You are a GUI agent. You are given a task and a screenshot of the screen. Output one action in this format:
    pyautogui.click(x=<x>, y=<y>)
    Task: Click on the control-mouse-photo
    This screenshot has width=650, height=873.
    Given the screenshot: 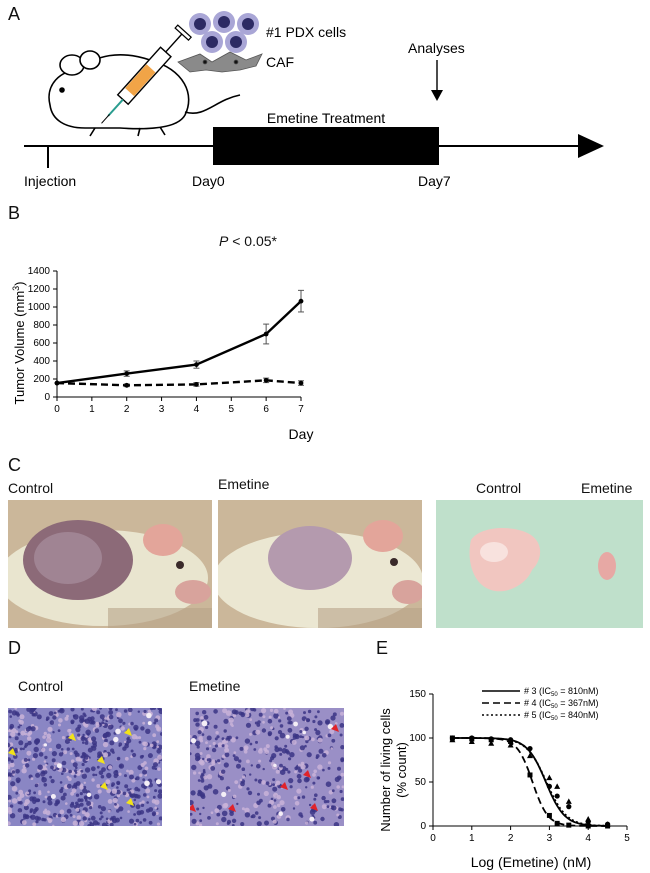 What is the action you would take?
    pyautogui.click(x=110, y=564)
    